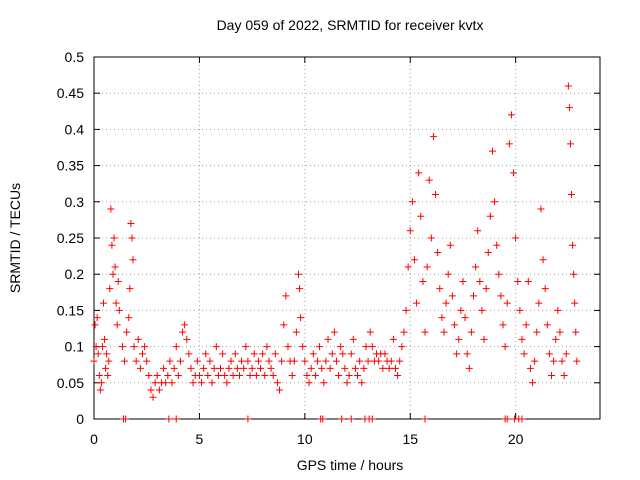 The width and height of the screenshot is (640, 480). Describe the element at coordinates (94, 439) in the screenshot. I see `x-tick-label: 0` at that location.